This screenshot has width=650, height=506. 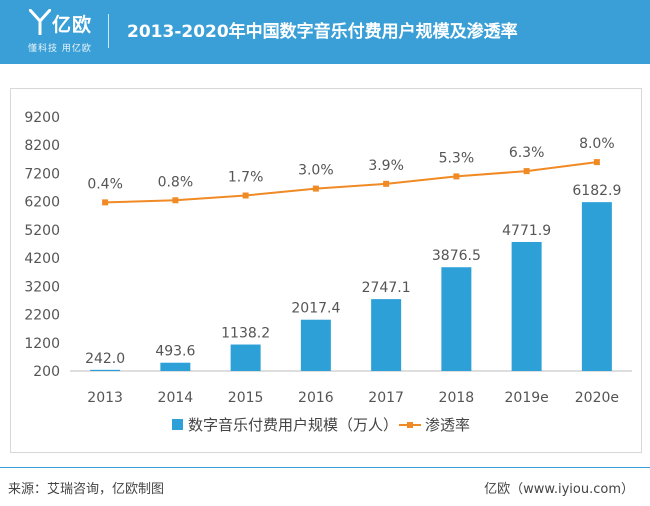 I want to click on bar-value-label: 242.0, so click(x=105, y=359).